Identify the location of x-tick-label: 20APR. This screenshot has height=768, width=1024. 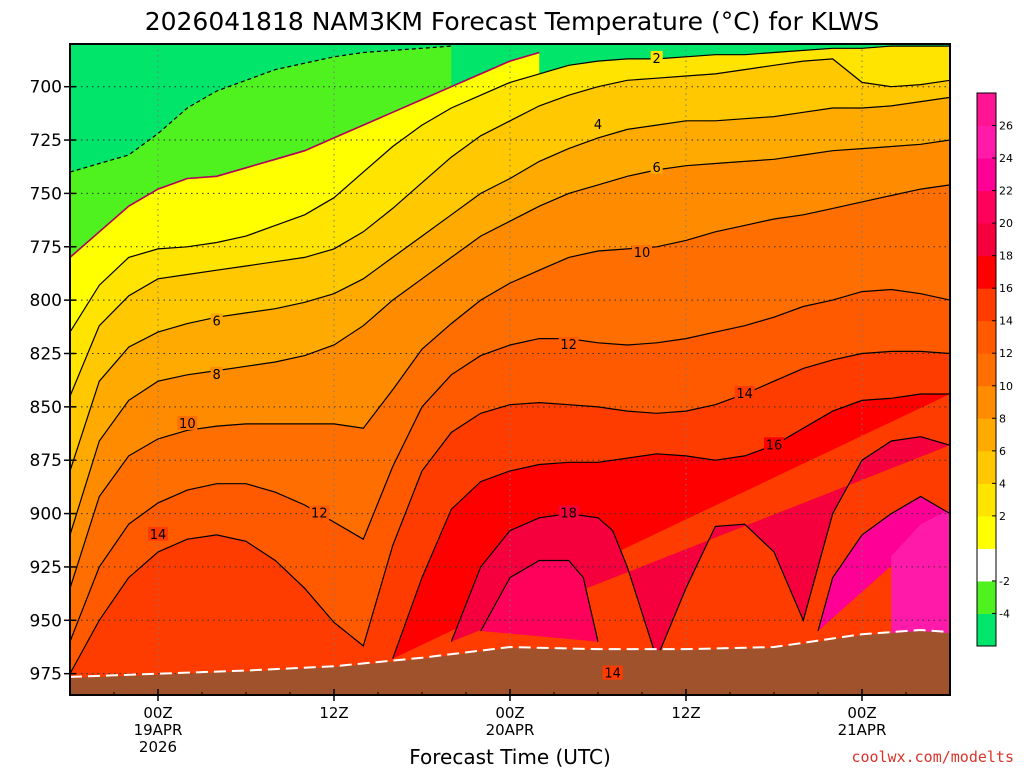
(510, 730).